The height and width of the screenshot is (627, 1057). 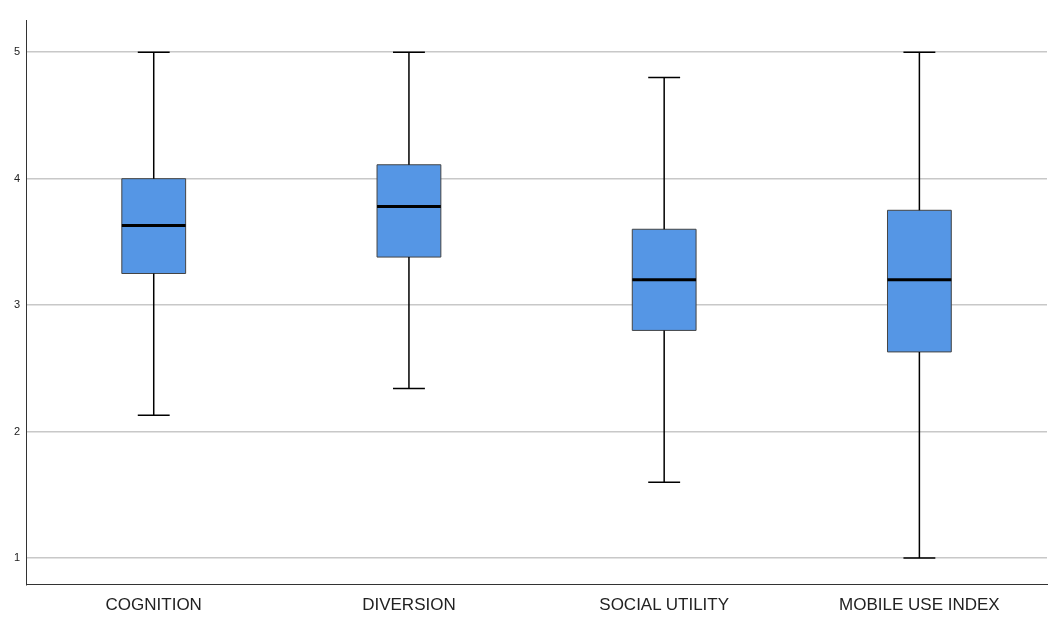 What do you see at coordinates (664, 605) in the screenshot?
I see `x-tick-label: SOCIAL UTILITY` at bounding box center [664, 605].